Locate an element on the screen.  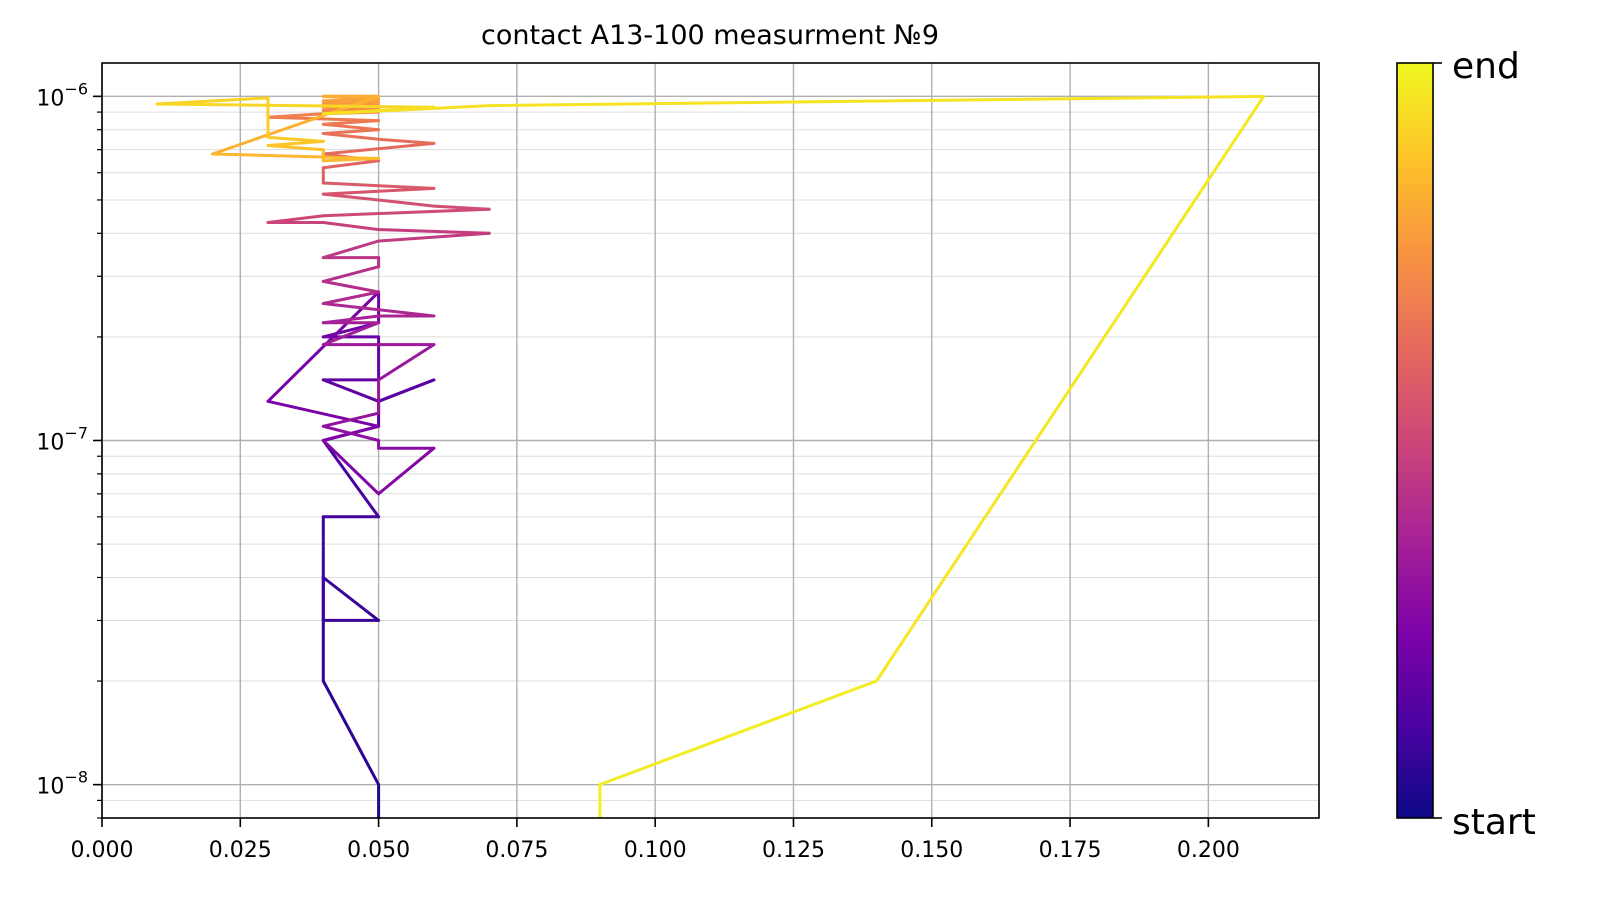
x-tick-label: 0.200 is located at coordinates (1208, 850).